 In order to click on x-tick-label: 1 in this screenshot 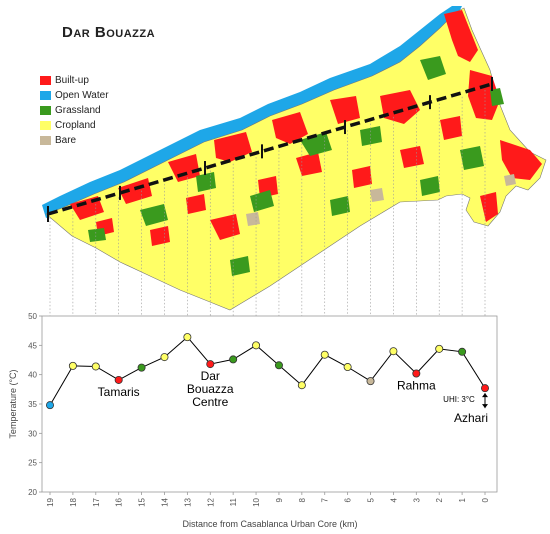, I will do `click(462, 499)`.